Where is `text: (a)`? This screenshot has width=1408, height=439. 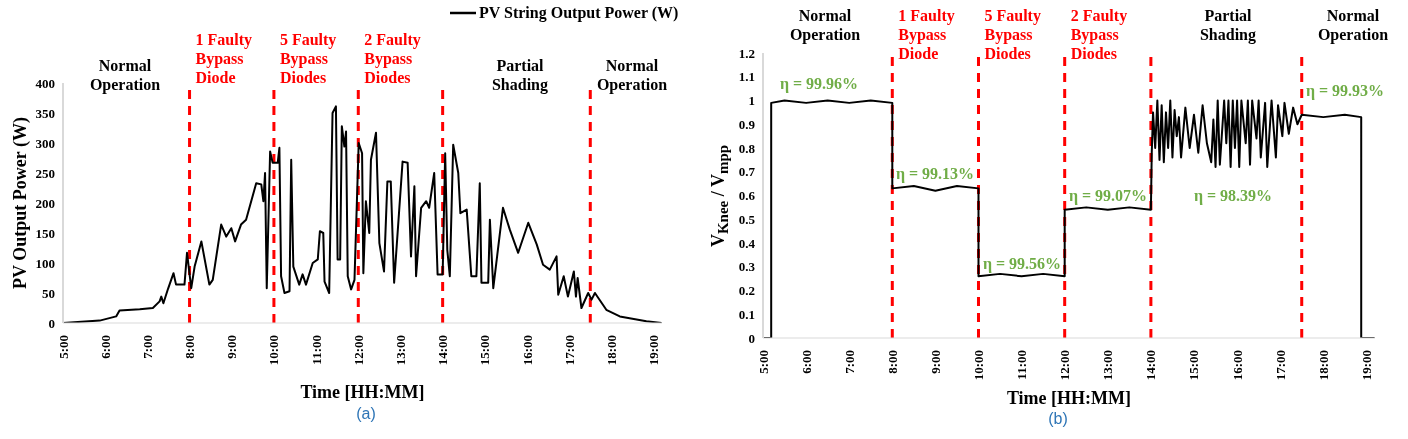 text: (a) is located at coordinates (366, 414).